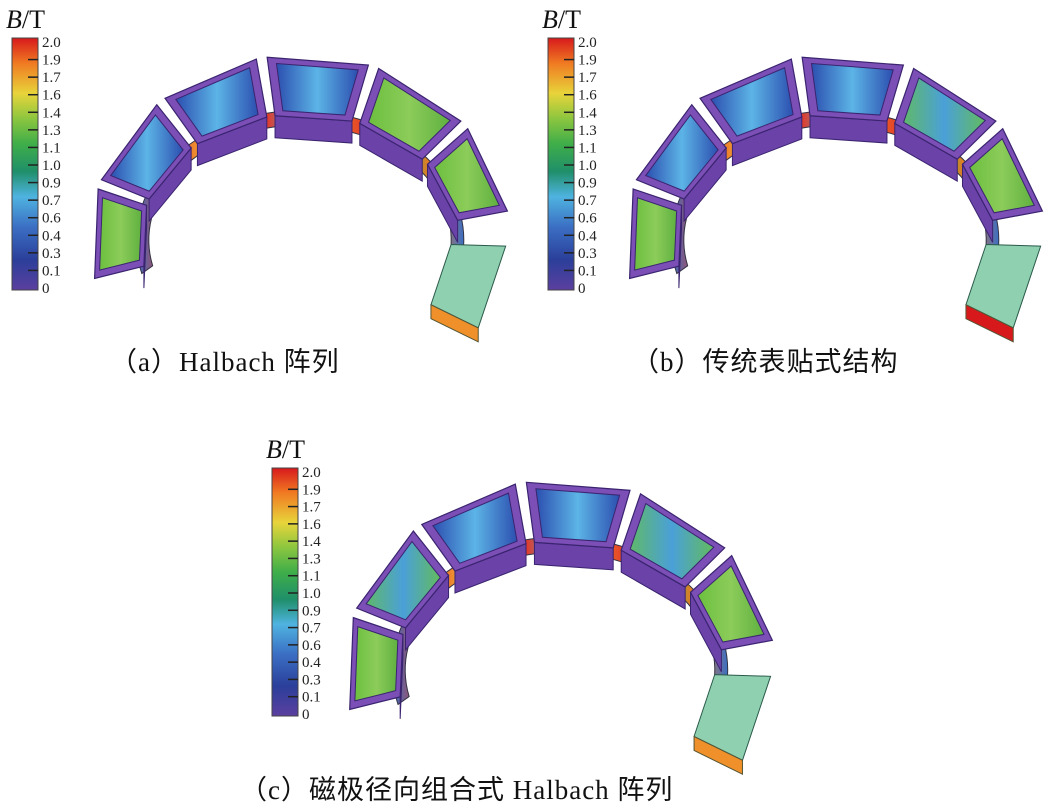 The width and height of the screenshot is (1056, 807). Describe the element at coordinates (765, 362) in the screenshot. I see `caption-b: （b）传统表贴式结构` at that location.